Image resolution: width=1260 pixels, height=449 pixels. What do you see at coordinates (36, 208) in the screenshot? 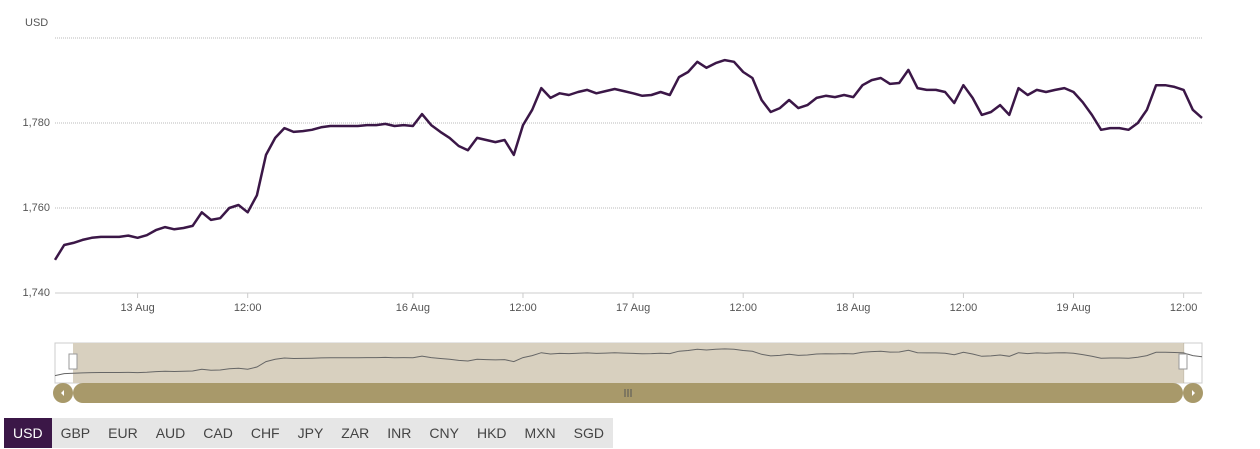
I see `y-tick-label: 1,760` at bounding box center [36, 208].